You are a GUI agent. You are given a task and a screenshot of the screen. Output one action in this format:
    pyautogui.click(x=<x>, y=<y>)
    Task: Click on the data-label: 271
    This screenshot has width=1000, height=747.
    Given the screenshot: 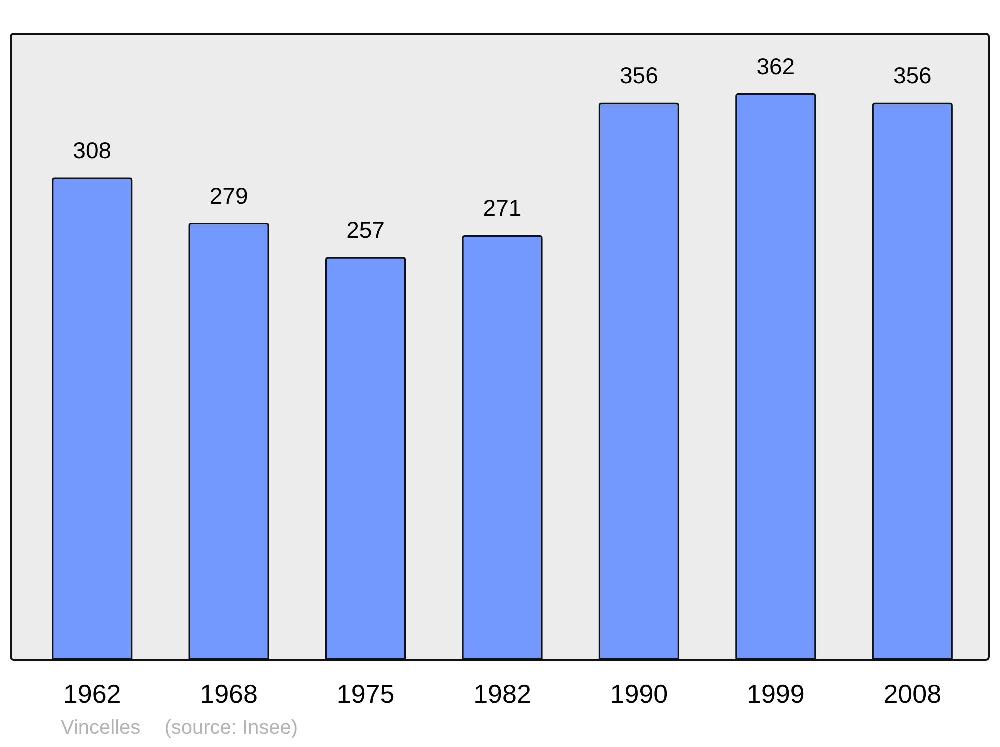 What is the action you would take?
    pyautogui.click(x=502, y=208)
    